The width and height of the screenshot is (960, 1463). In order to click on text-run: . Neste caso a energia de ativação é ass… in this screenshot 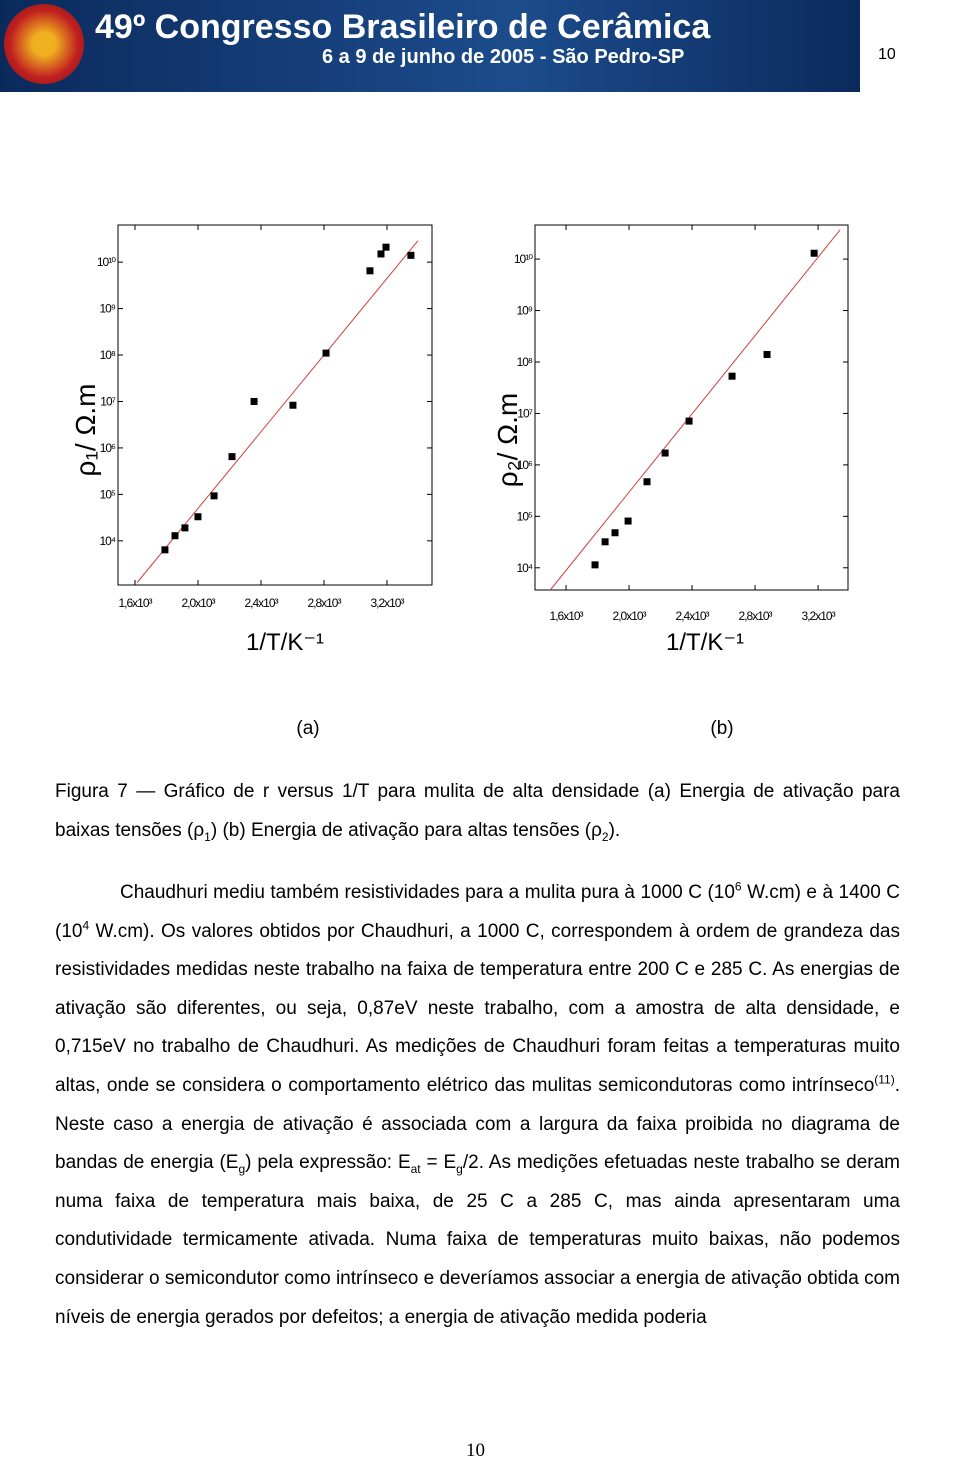, I will do `click(477, 1124)`.